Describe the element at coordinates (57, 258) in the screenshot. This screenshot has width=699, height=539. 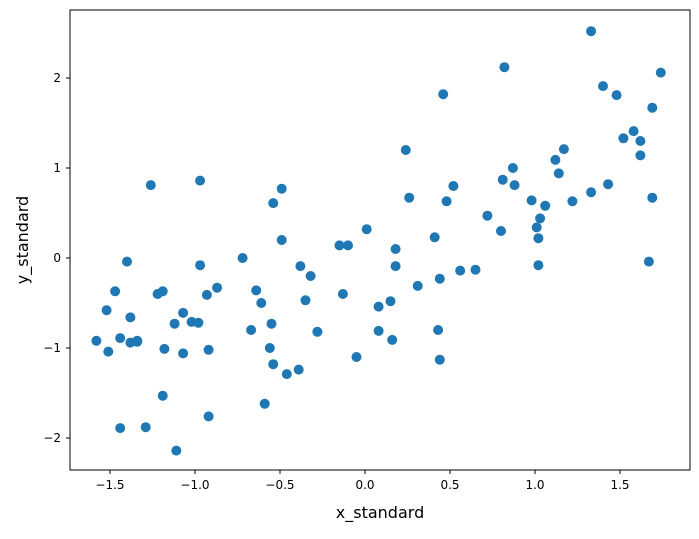
I see `y-tick-label: 0` at that location.